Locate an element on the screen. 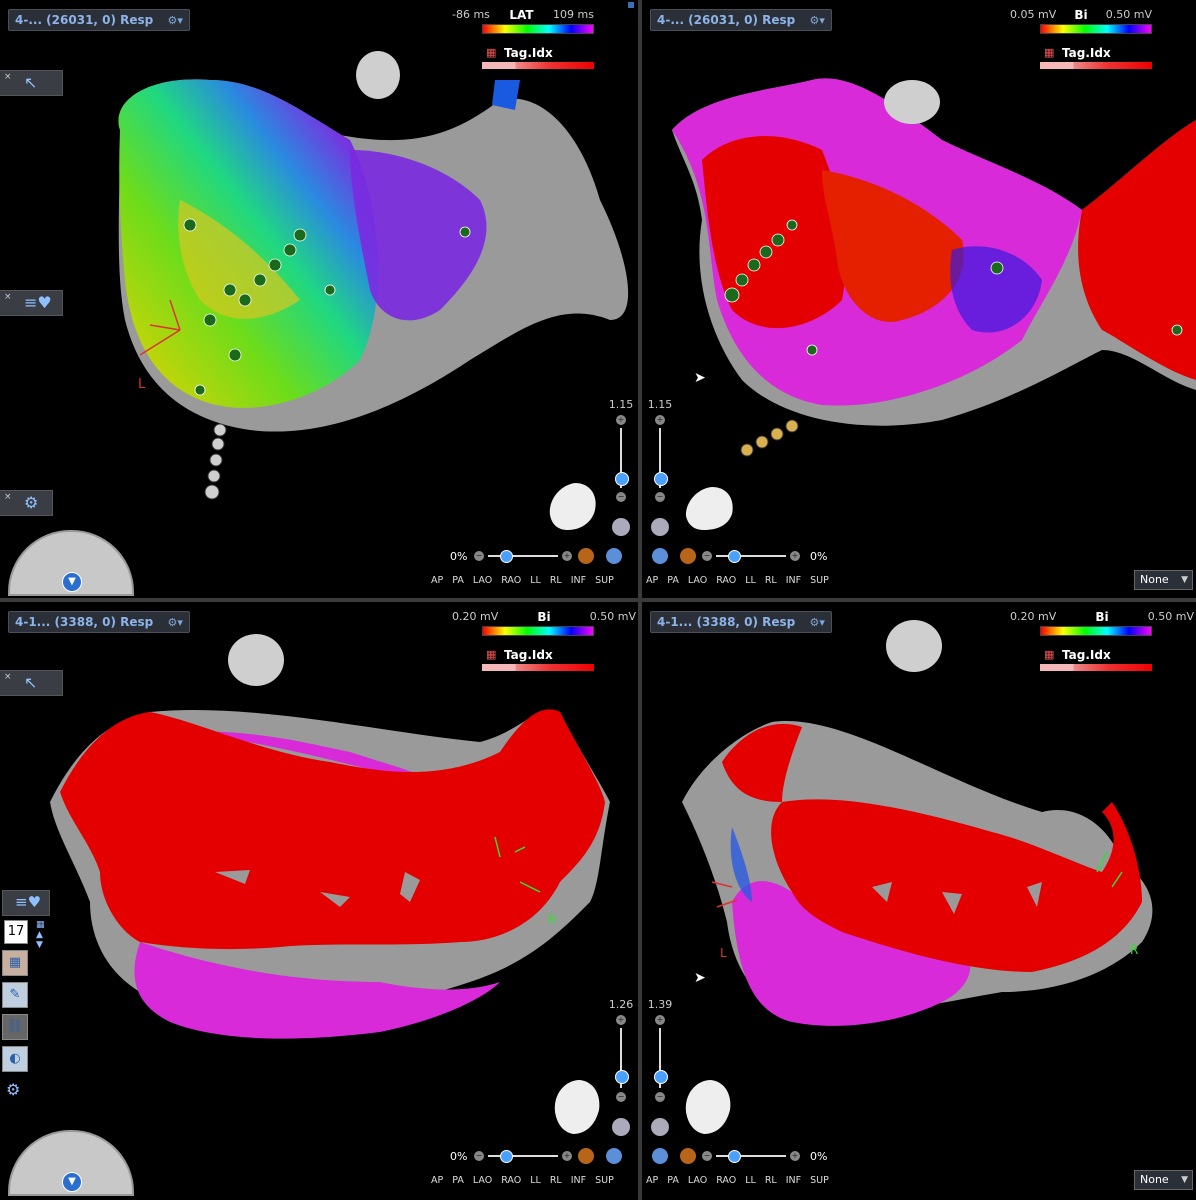 The width and height of the screenshot is (1196, 1200). zoom-slider: 1.39 + − is located at coordinates (660, 1050).